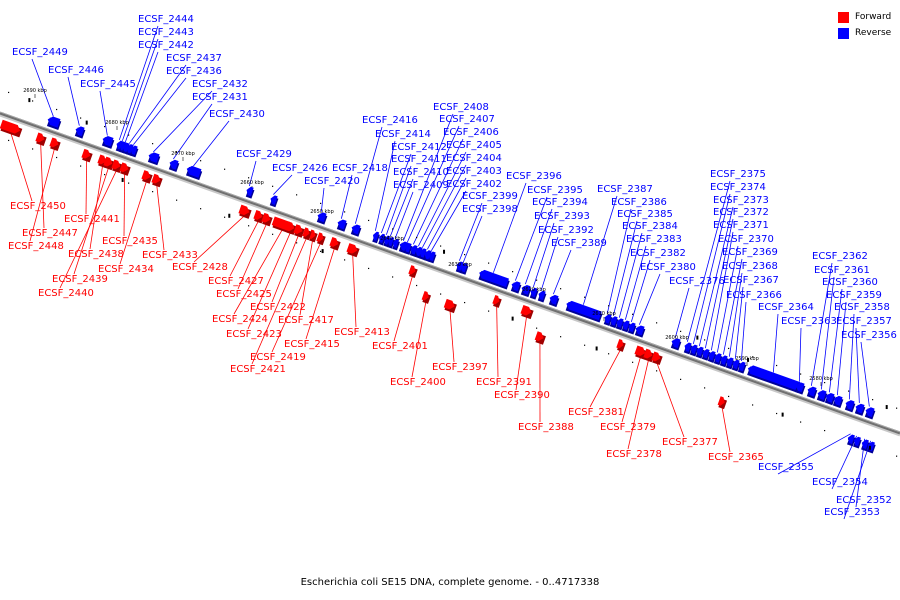 This screenshot has height=600, width=900. Describe the element at coordinates (390, 120) in the screenshot. I see `reverse-gene-label: ECSF_2416` at that location.